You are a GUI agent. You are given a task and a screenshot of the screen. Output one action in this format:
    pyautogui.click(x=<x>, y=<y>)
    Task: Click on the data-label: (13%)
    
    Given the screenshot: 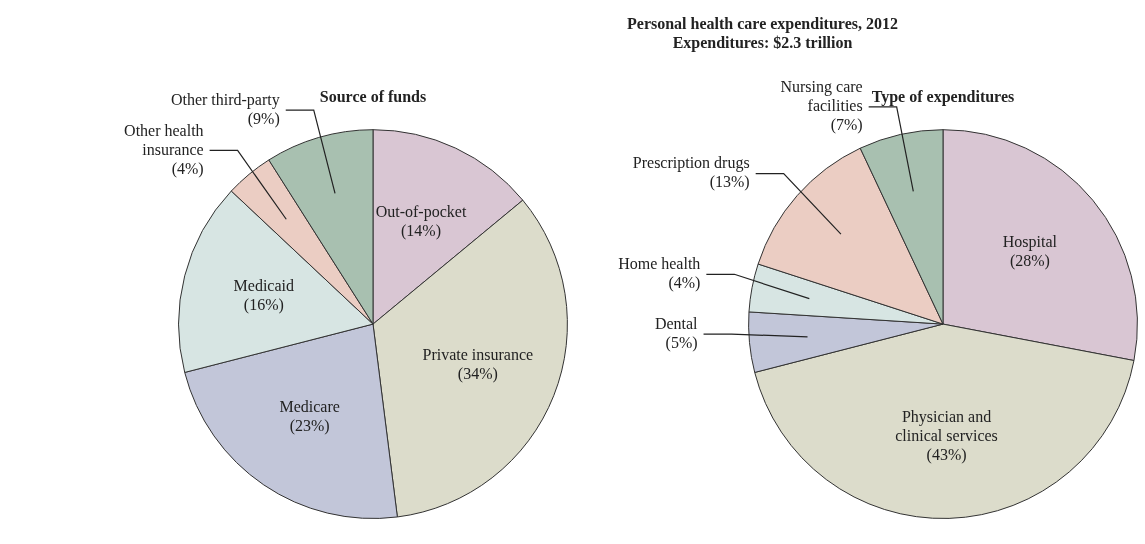 What is the action you would take?
    pyautogui.click(x=729, y=182)
    